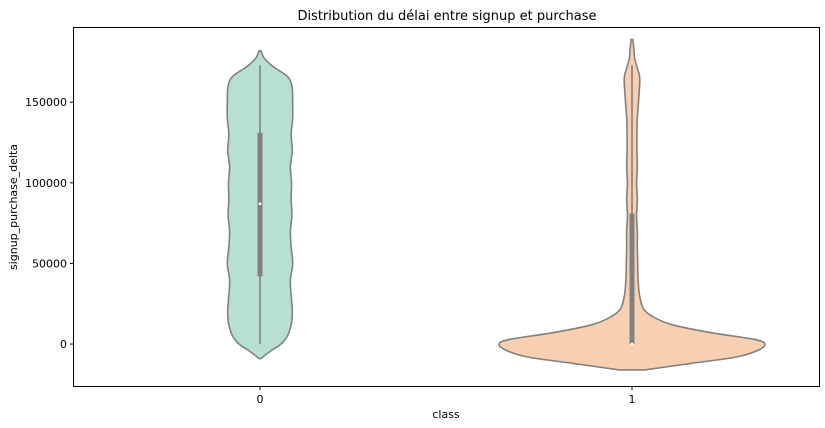 Image resolution: width=825 pixels, height=428 pixels. Describe the element at coordinates (13, 207) in the screenshot. I see `y-axis-label: signup_purchase_delta` at that location.